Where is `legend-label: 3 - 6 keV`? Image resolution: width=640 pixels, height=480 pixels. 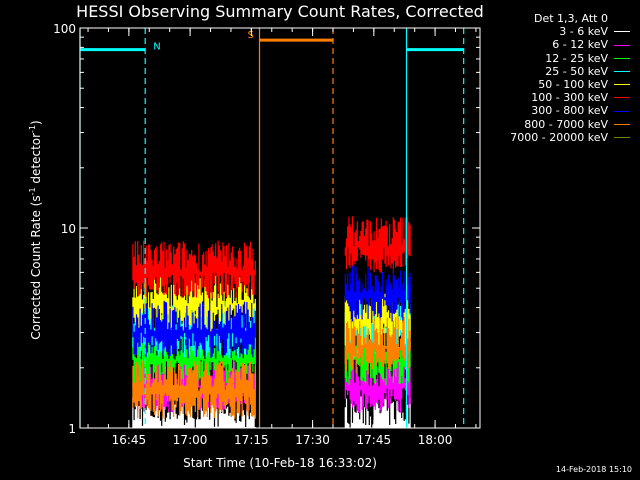
legend-label: 3 - 6 keV is located at coordinates (583, 32).